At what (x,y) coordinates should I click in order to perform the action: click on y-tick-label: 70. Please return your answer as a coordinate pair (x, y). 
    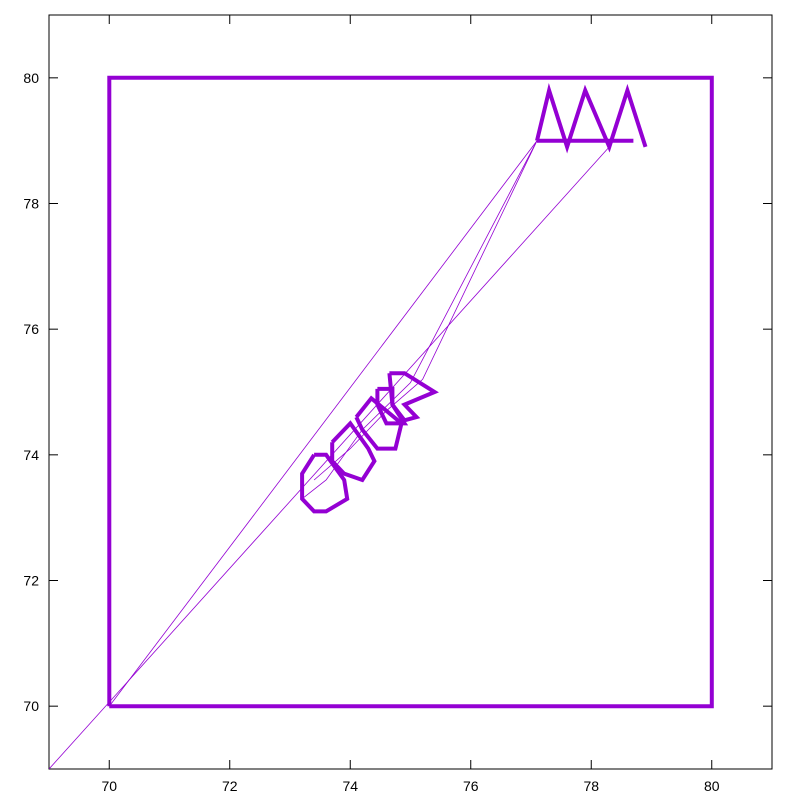
    Looking at the image, I should click on (31, 706).